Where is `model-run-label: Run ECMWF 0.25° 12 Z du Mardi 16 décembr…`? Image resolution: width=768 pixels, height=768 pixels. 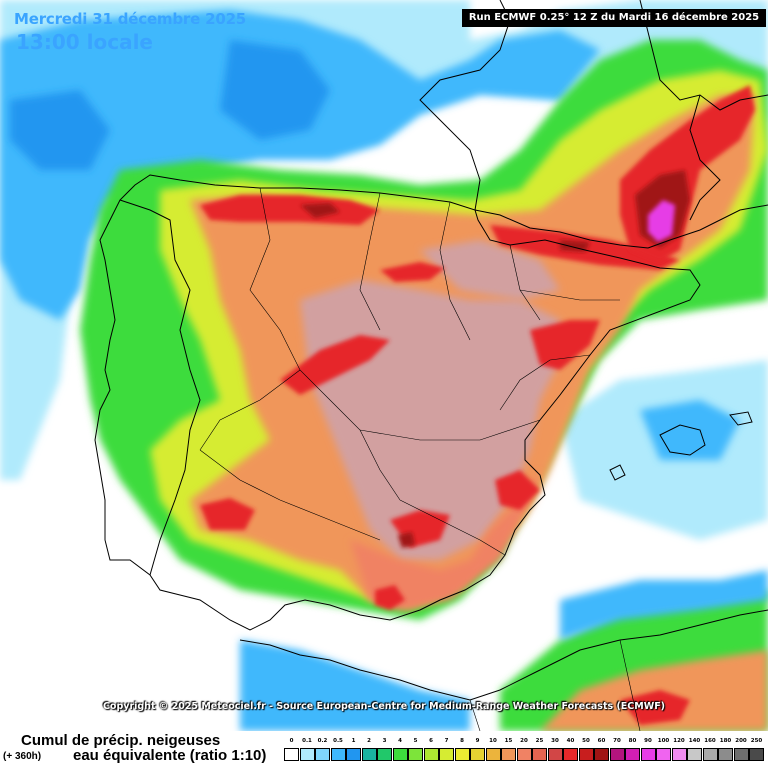
model-run-label: Run ECMWF 0.25° 12 Z du Mardi 16 décembr… is located at coordinates (614, 18).